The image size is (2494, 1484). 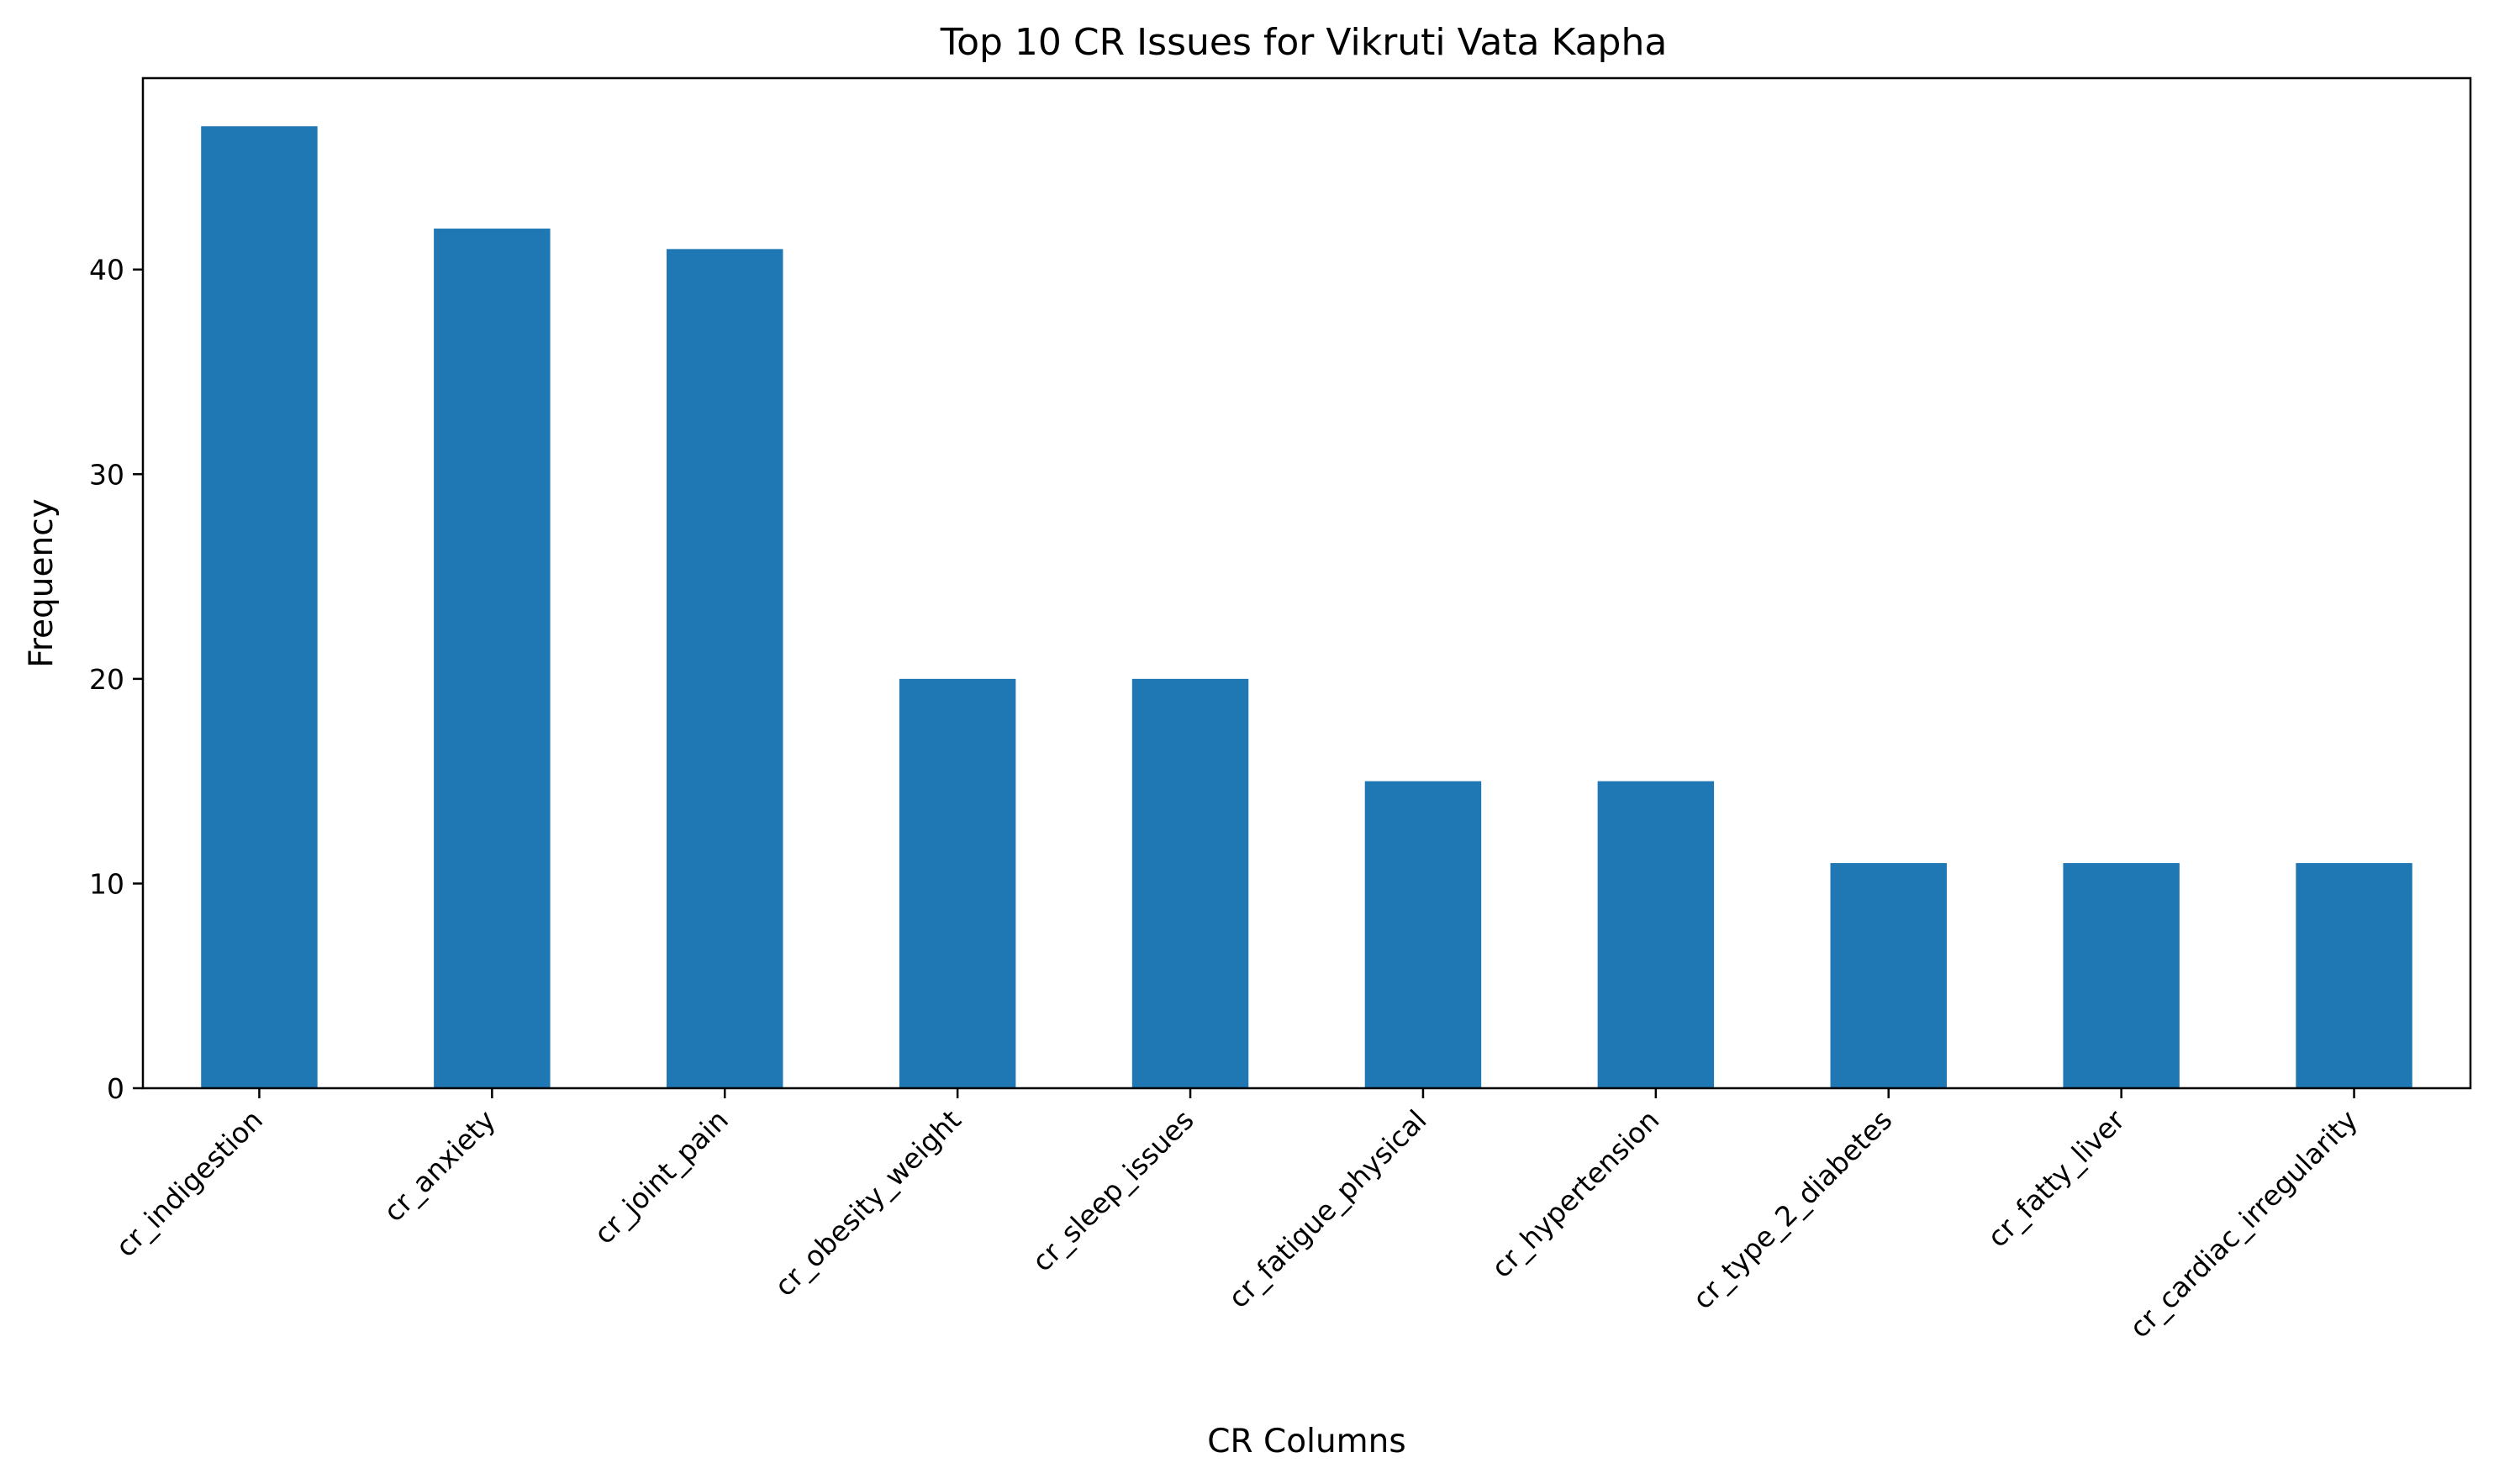 I want to click on y-tick-label: 30, so click(x=106, y=474).